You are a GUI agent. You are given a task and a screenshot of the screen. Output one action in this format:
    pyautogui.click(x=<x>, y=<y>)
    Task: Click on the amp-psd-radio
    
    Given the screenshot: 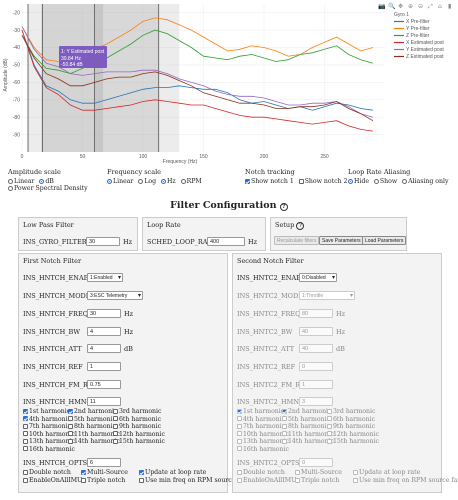 What is the action you would take?
    pyautogui.click(x=10, y=188)
    